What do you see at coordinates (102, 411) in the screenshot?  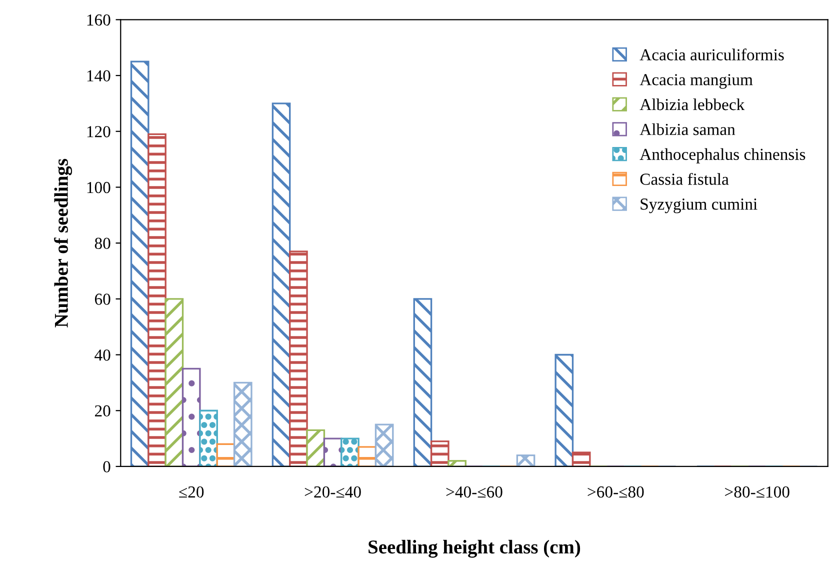 I see `y-tick-label: 20` at bounding box center [102, 411].